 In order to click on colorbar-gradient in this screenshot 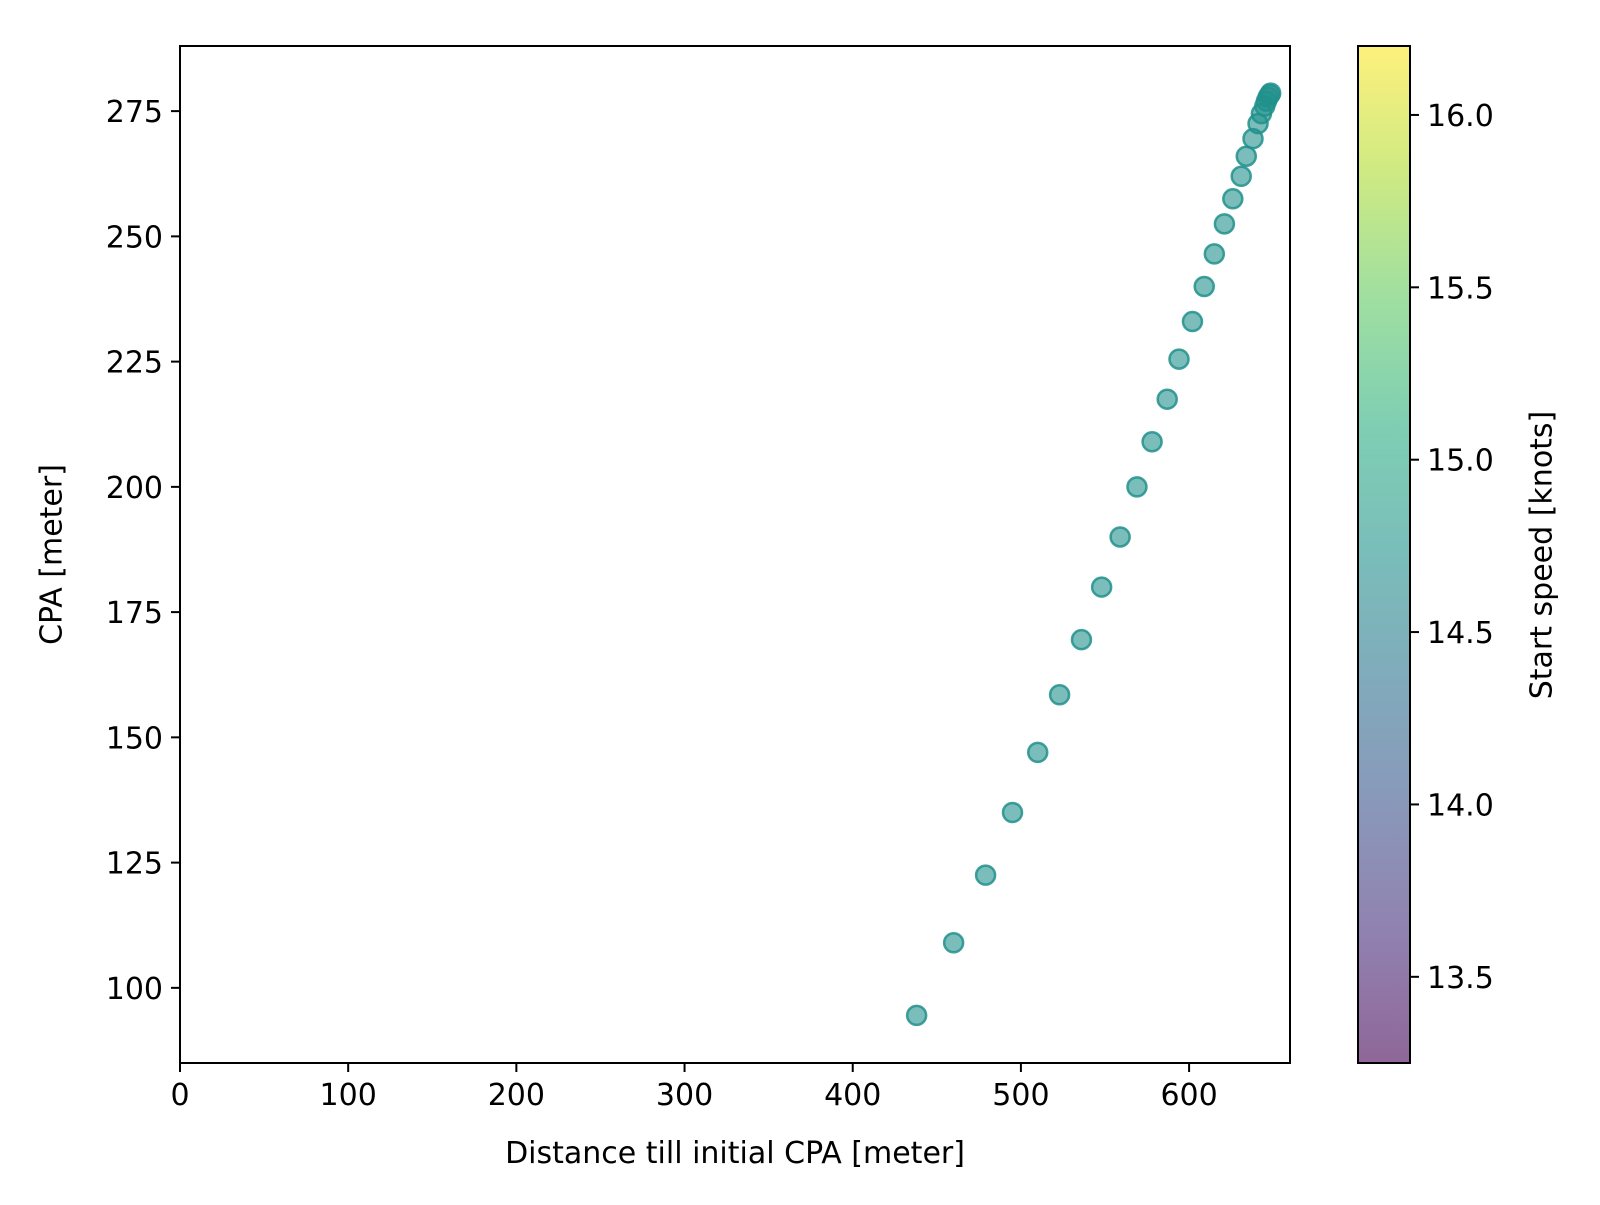, I will do `click(1384, 554)`.